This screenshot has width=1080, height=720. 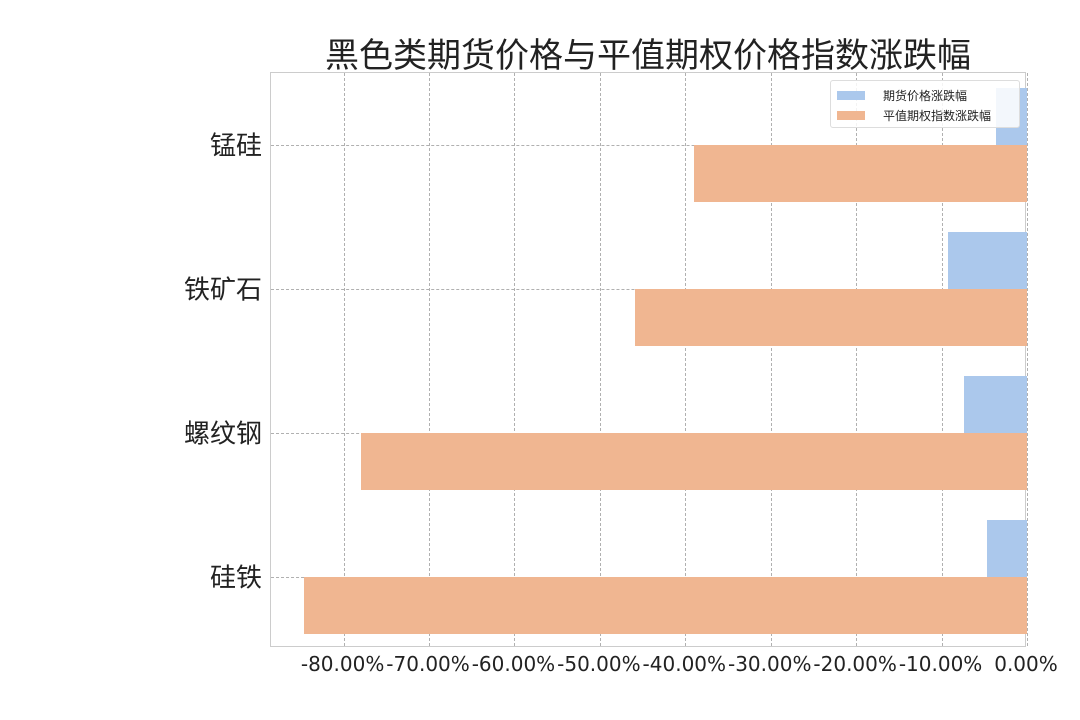 I want to click on legend: 期货价格涨跌幅 平值期权指数涨跌幅, so click(x=925, y=104).